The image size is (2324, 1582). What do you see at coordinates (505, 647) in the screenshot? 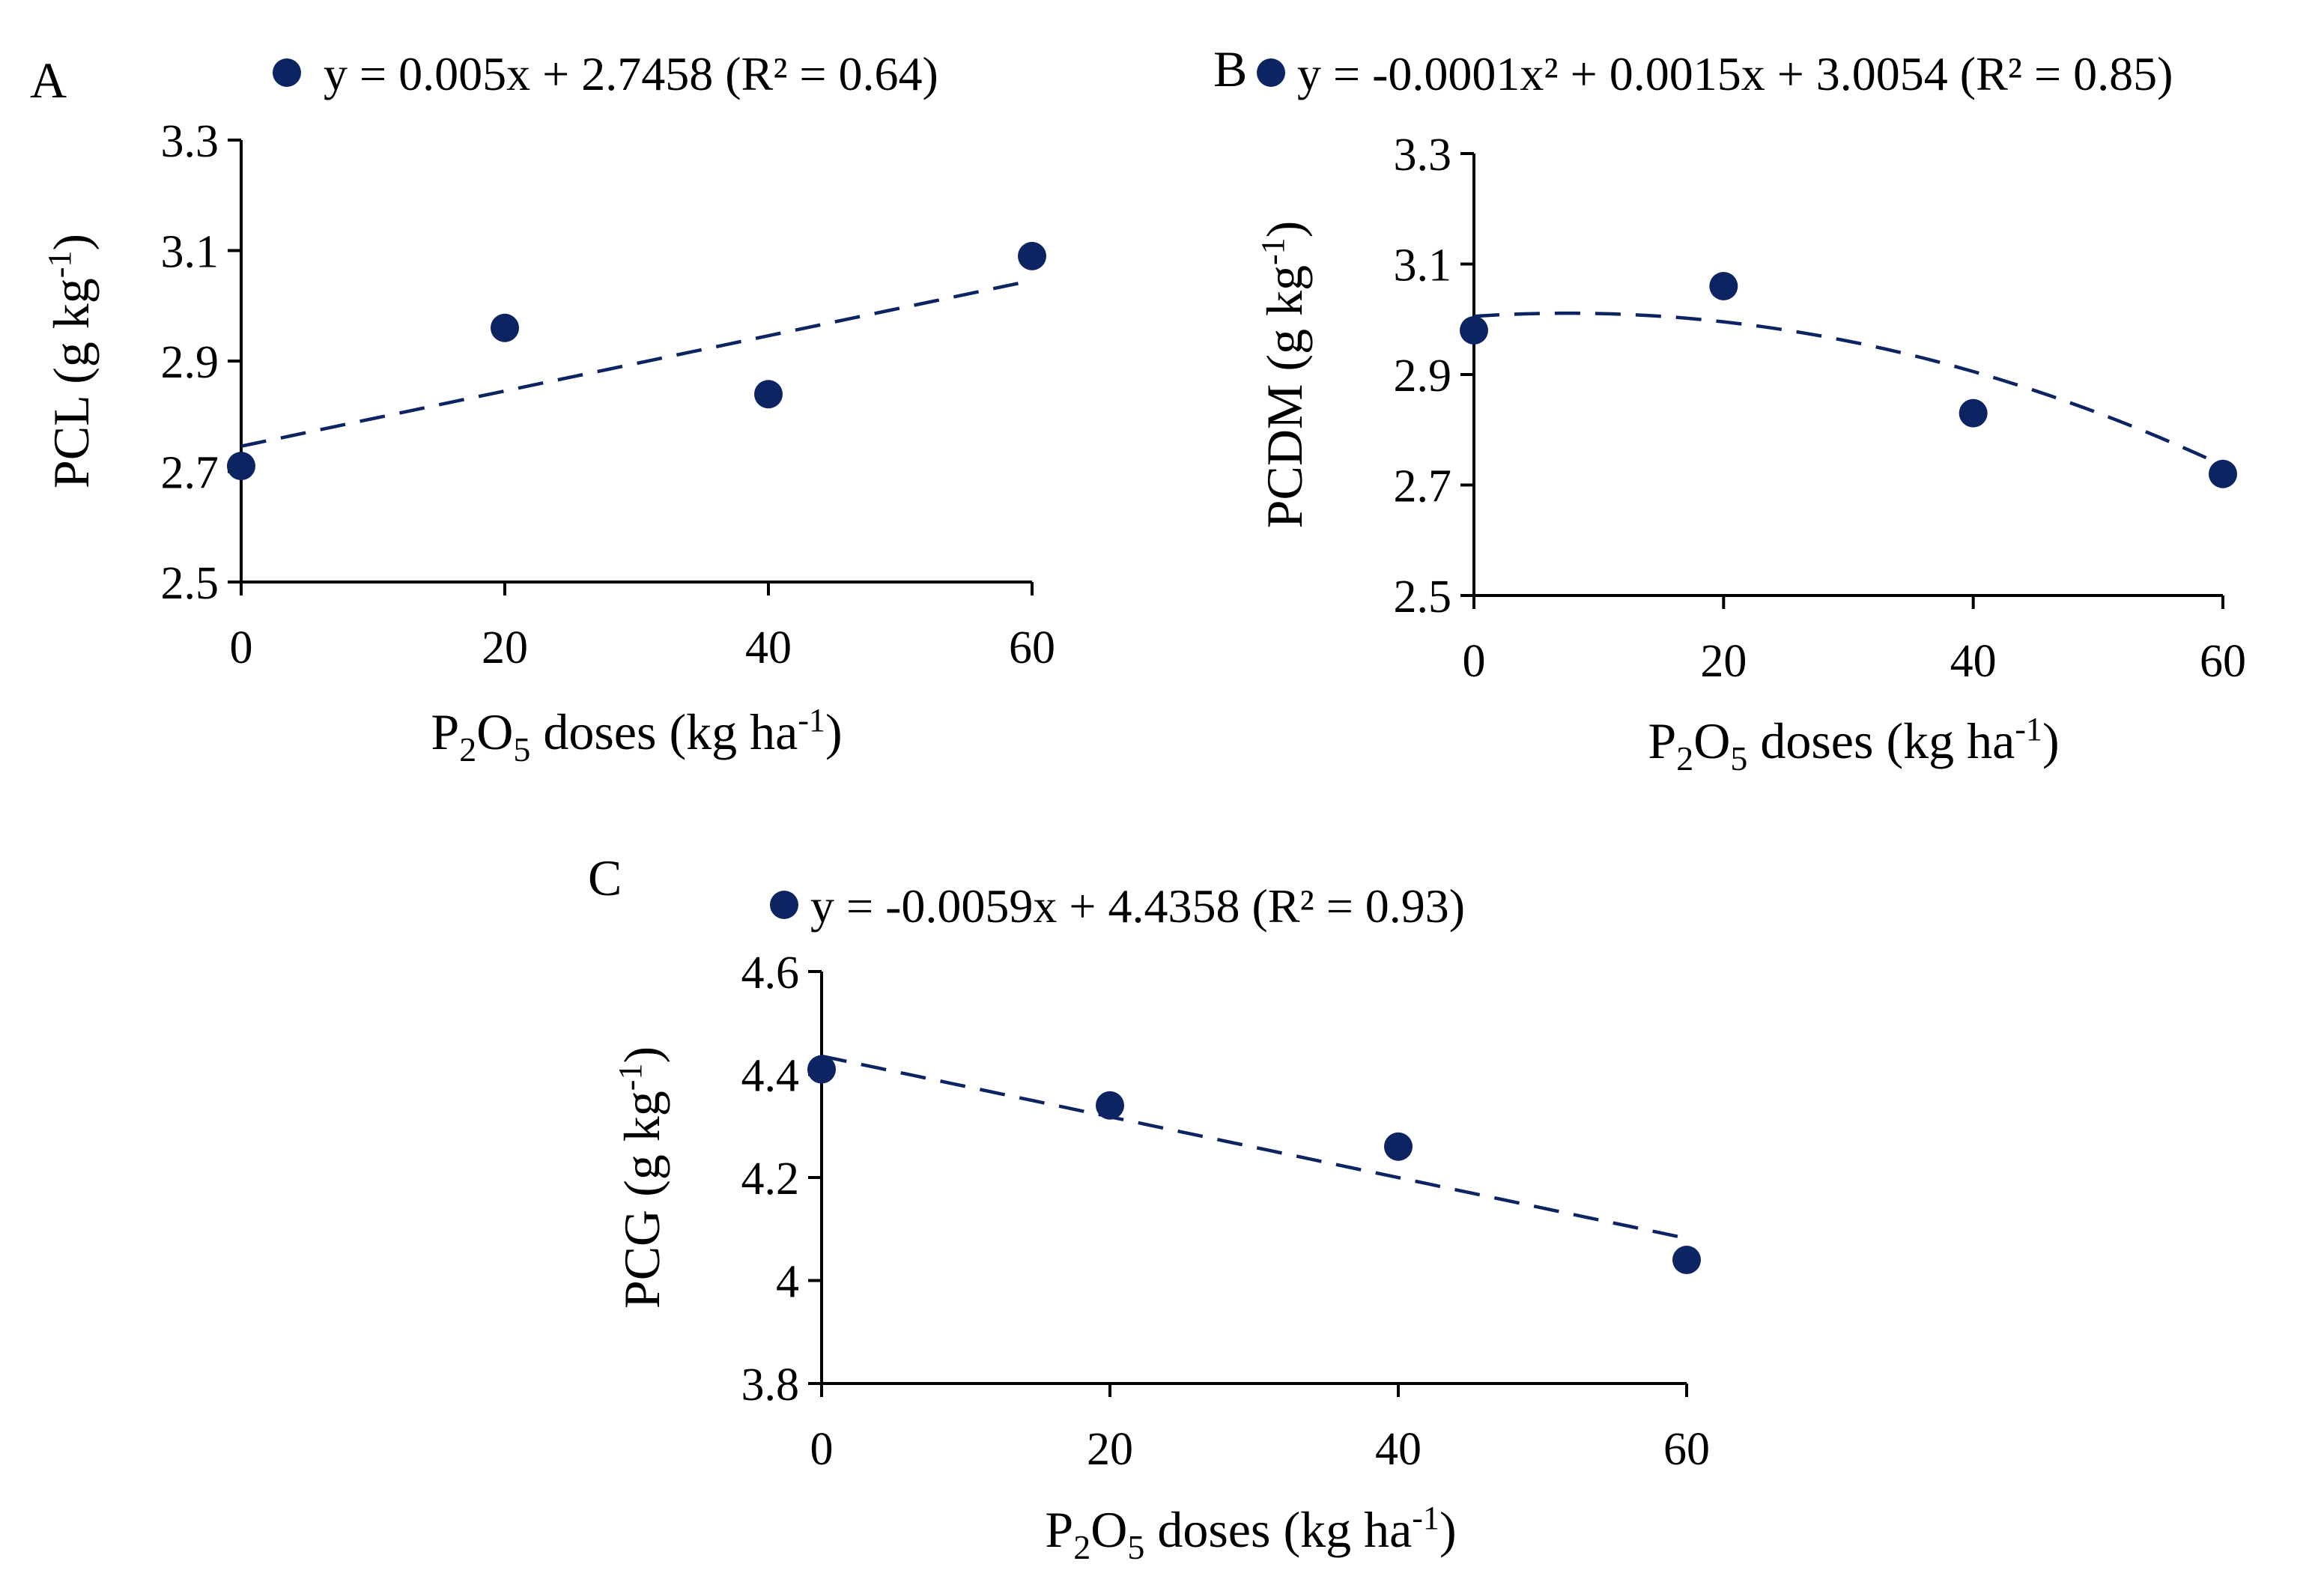
I see `x-tick-label-a: 20` at bounding box center [505, 647].